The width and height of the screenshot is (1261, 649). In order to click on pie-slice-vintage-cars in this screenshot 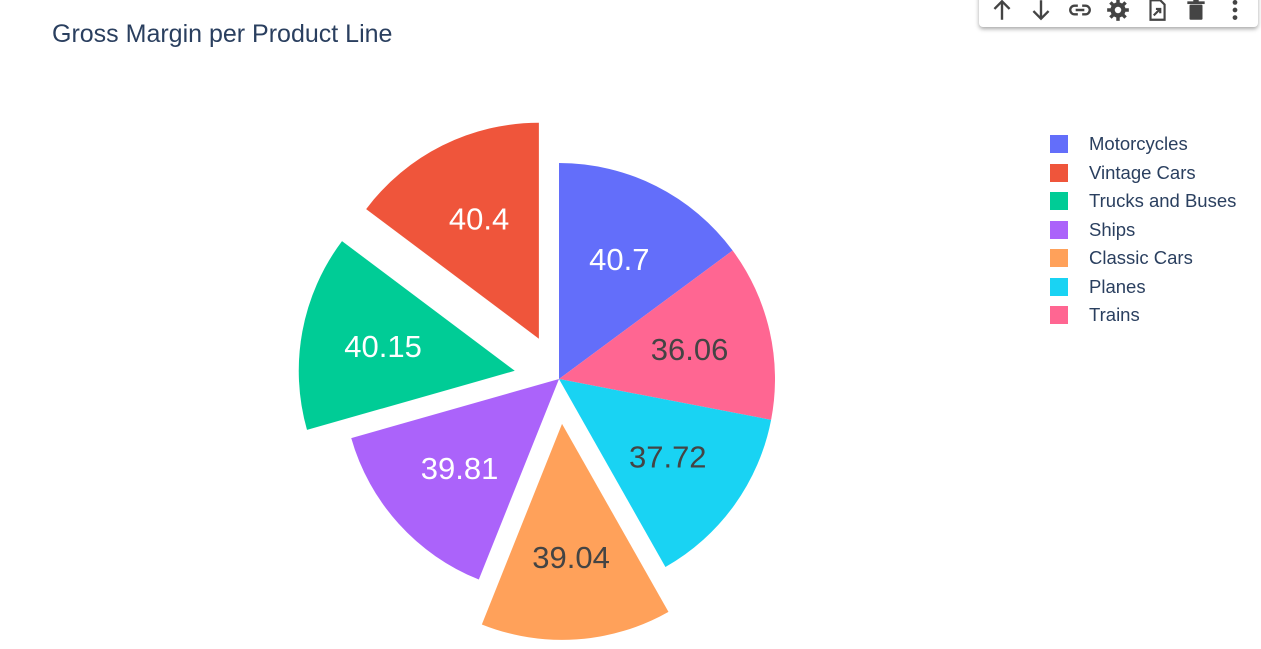, I will do `click(452, 230)`.